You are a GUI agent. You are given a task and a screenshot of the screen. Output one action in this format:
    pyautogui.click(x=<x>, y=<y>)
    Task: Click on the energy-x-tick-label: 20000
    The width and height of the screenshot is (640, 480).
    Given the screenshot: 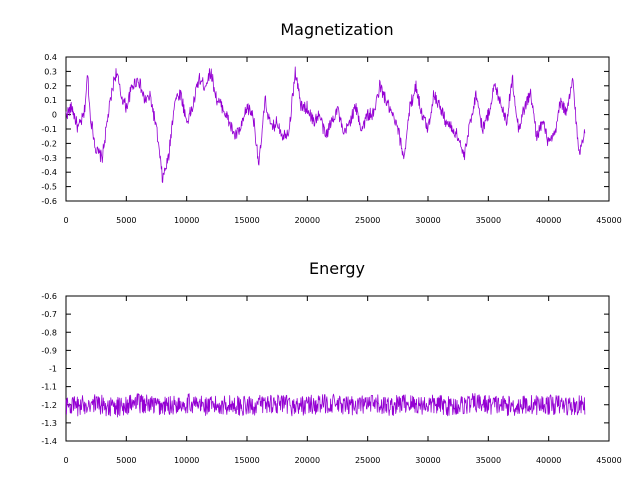 What is the action you would take?
    pyautogui.click(x=307, y=460)
    